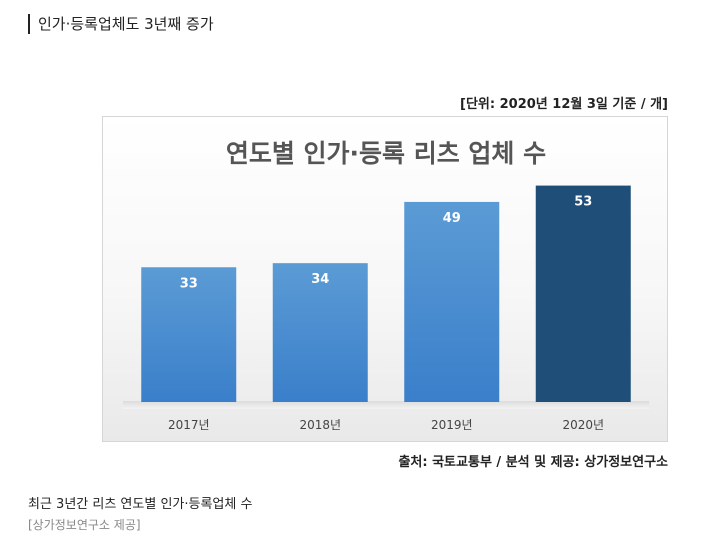 The image size is (704, 544). Describe the element at coordinates (583, 425) in the screenshot. I see `x-tick-label: 2020년` at that location.